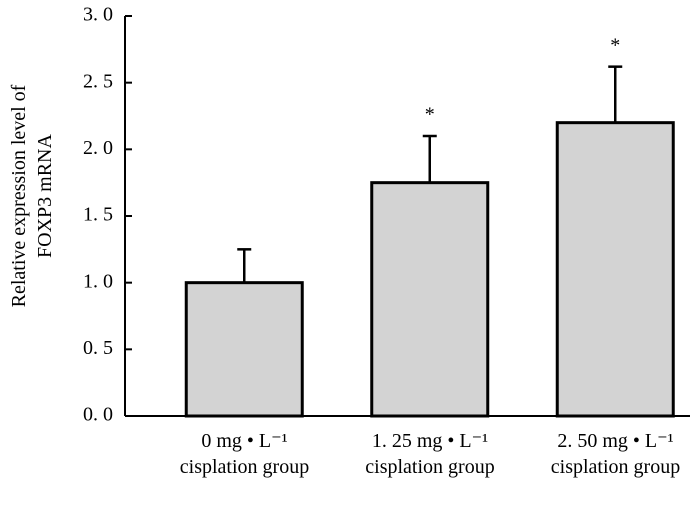  Describe the element at coordinates (615, 454) in the screenshot. I see `x-tick-label: 2. 50 mg • L⁻¹ cisplation group` at that location.